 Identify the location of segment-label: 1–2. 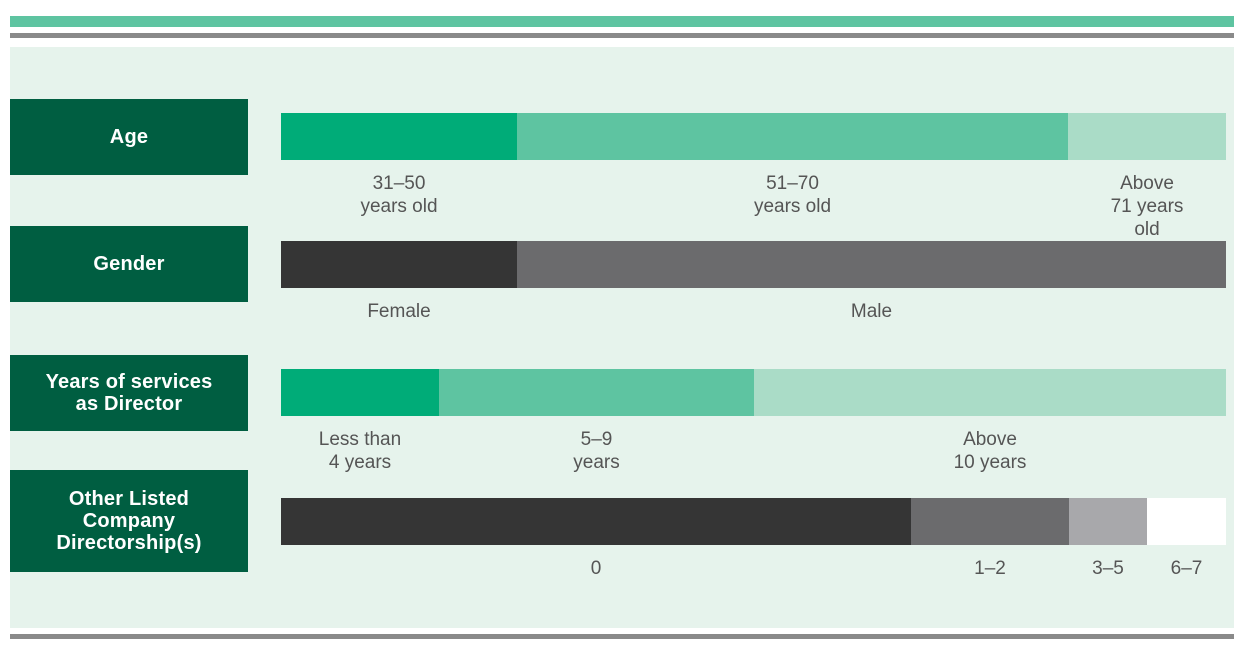
(990, 568).